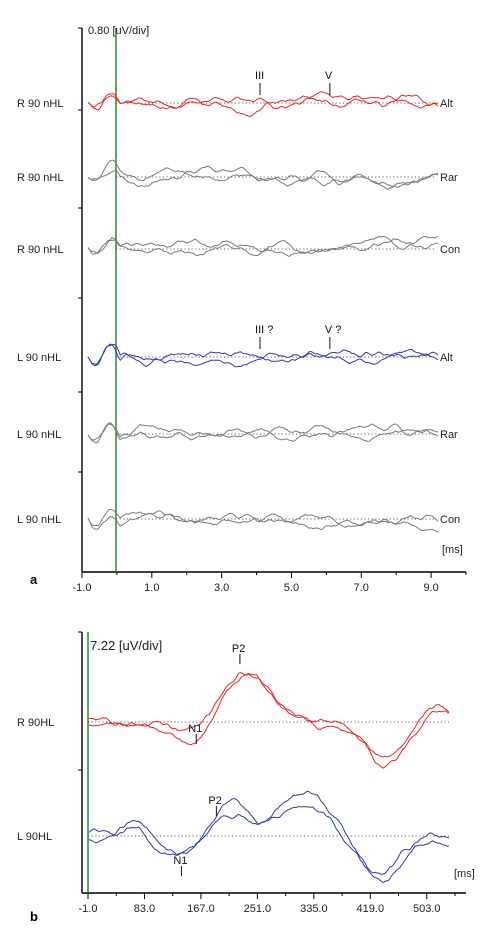 This screenshot has height=950, width=495. I want to click on panel-b-x-tick-label: 167.0, so click(201, 909).